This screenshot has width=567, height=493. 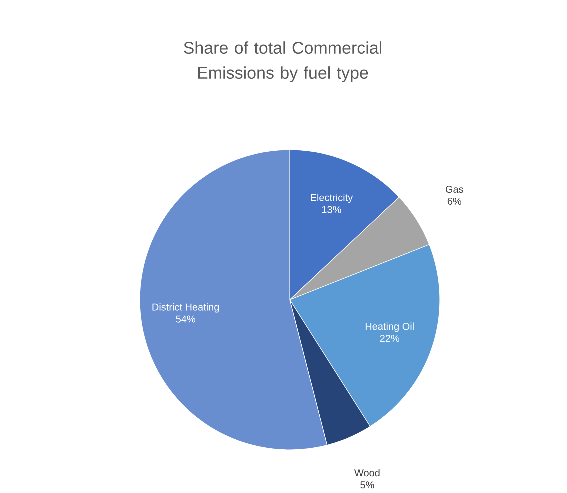 I want to click on data-label: 5%, so click(x=367, y=485).